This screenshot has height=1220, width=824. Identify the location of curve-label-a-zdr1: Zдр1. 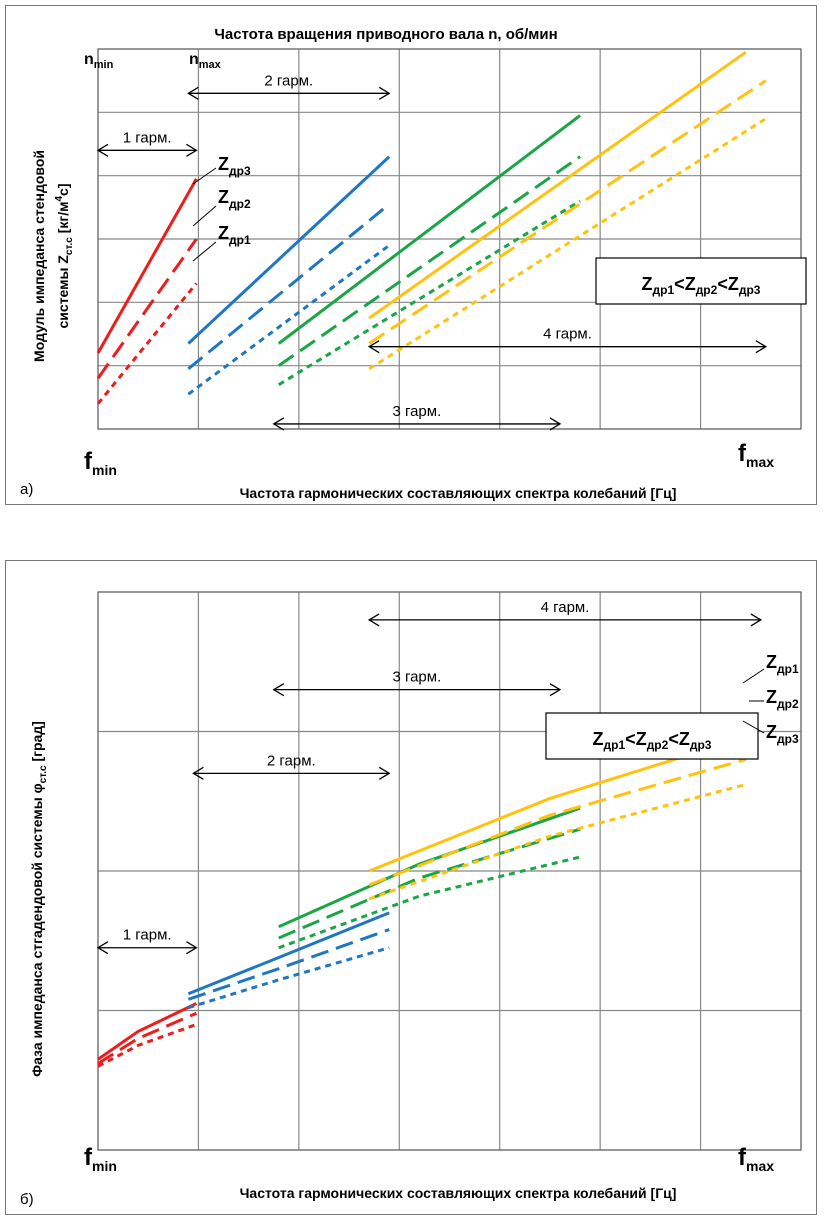
(221, 242).